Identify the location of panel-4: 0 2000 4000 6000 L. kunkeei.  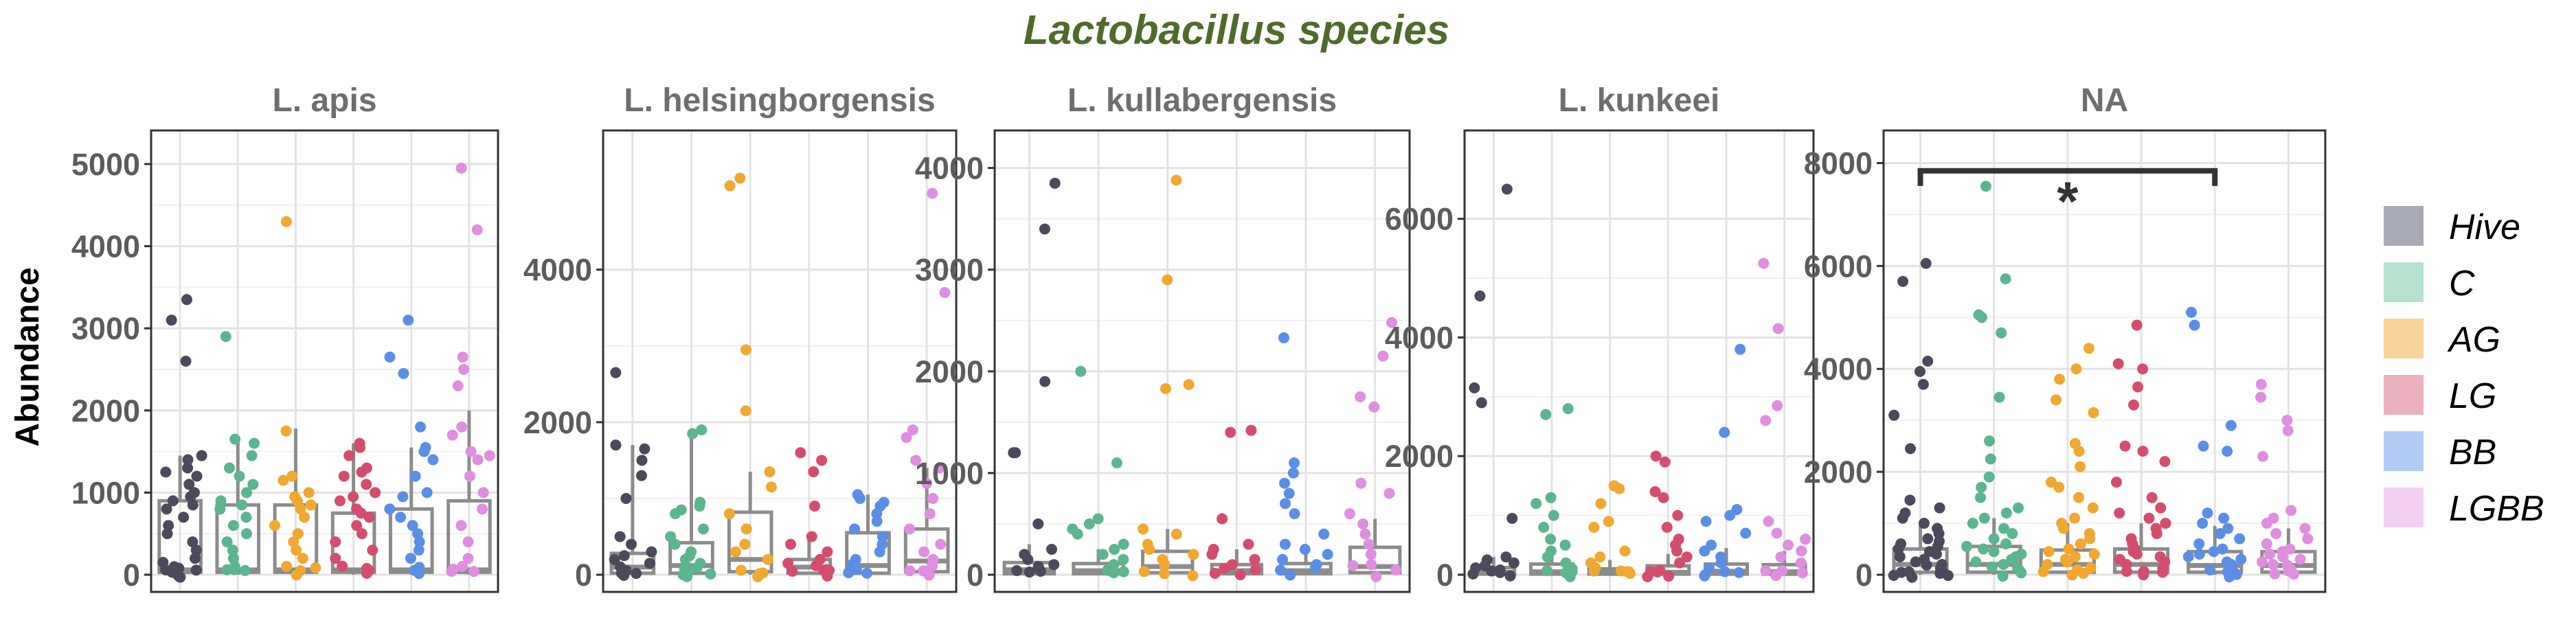
(1600, 337).